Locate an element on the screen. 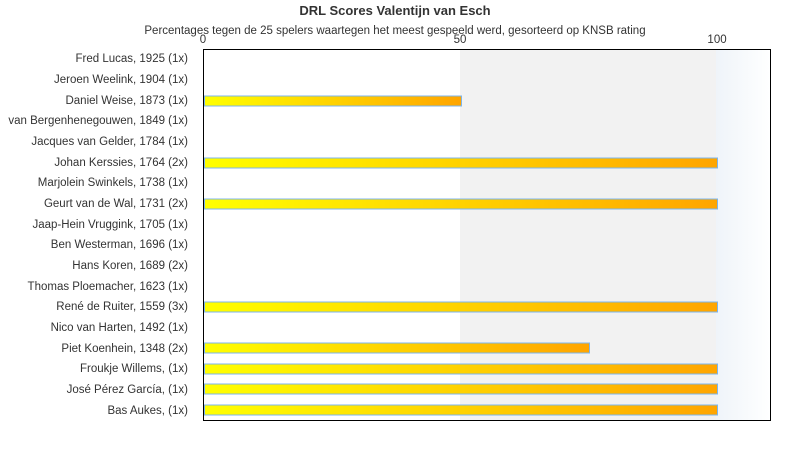 The image size is (790, 450). category-label: Piet Koenhein, 1348 (2x) is located at coordinates (124, 348).